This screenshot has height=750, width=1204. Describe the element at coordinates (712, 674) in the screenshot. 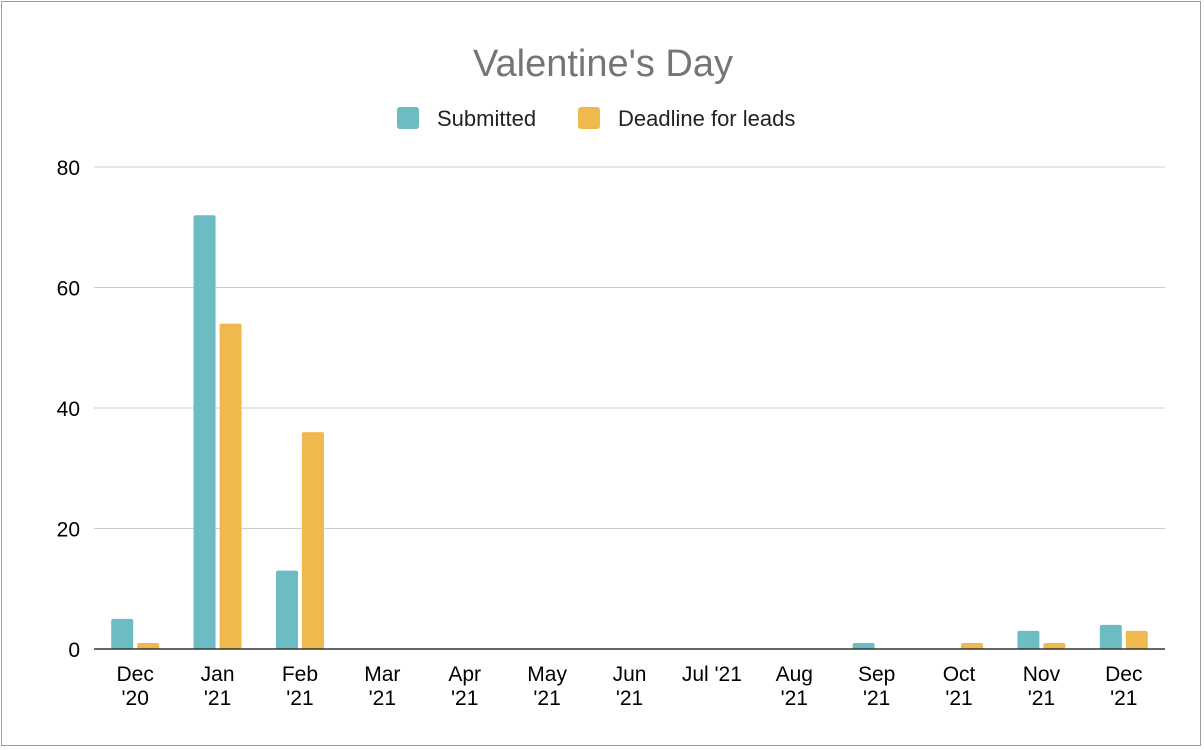

I see `x-tick-label: Jul '21` at that location.